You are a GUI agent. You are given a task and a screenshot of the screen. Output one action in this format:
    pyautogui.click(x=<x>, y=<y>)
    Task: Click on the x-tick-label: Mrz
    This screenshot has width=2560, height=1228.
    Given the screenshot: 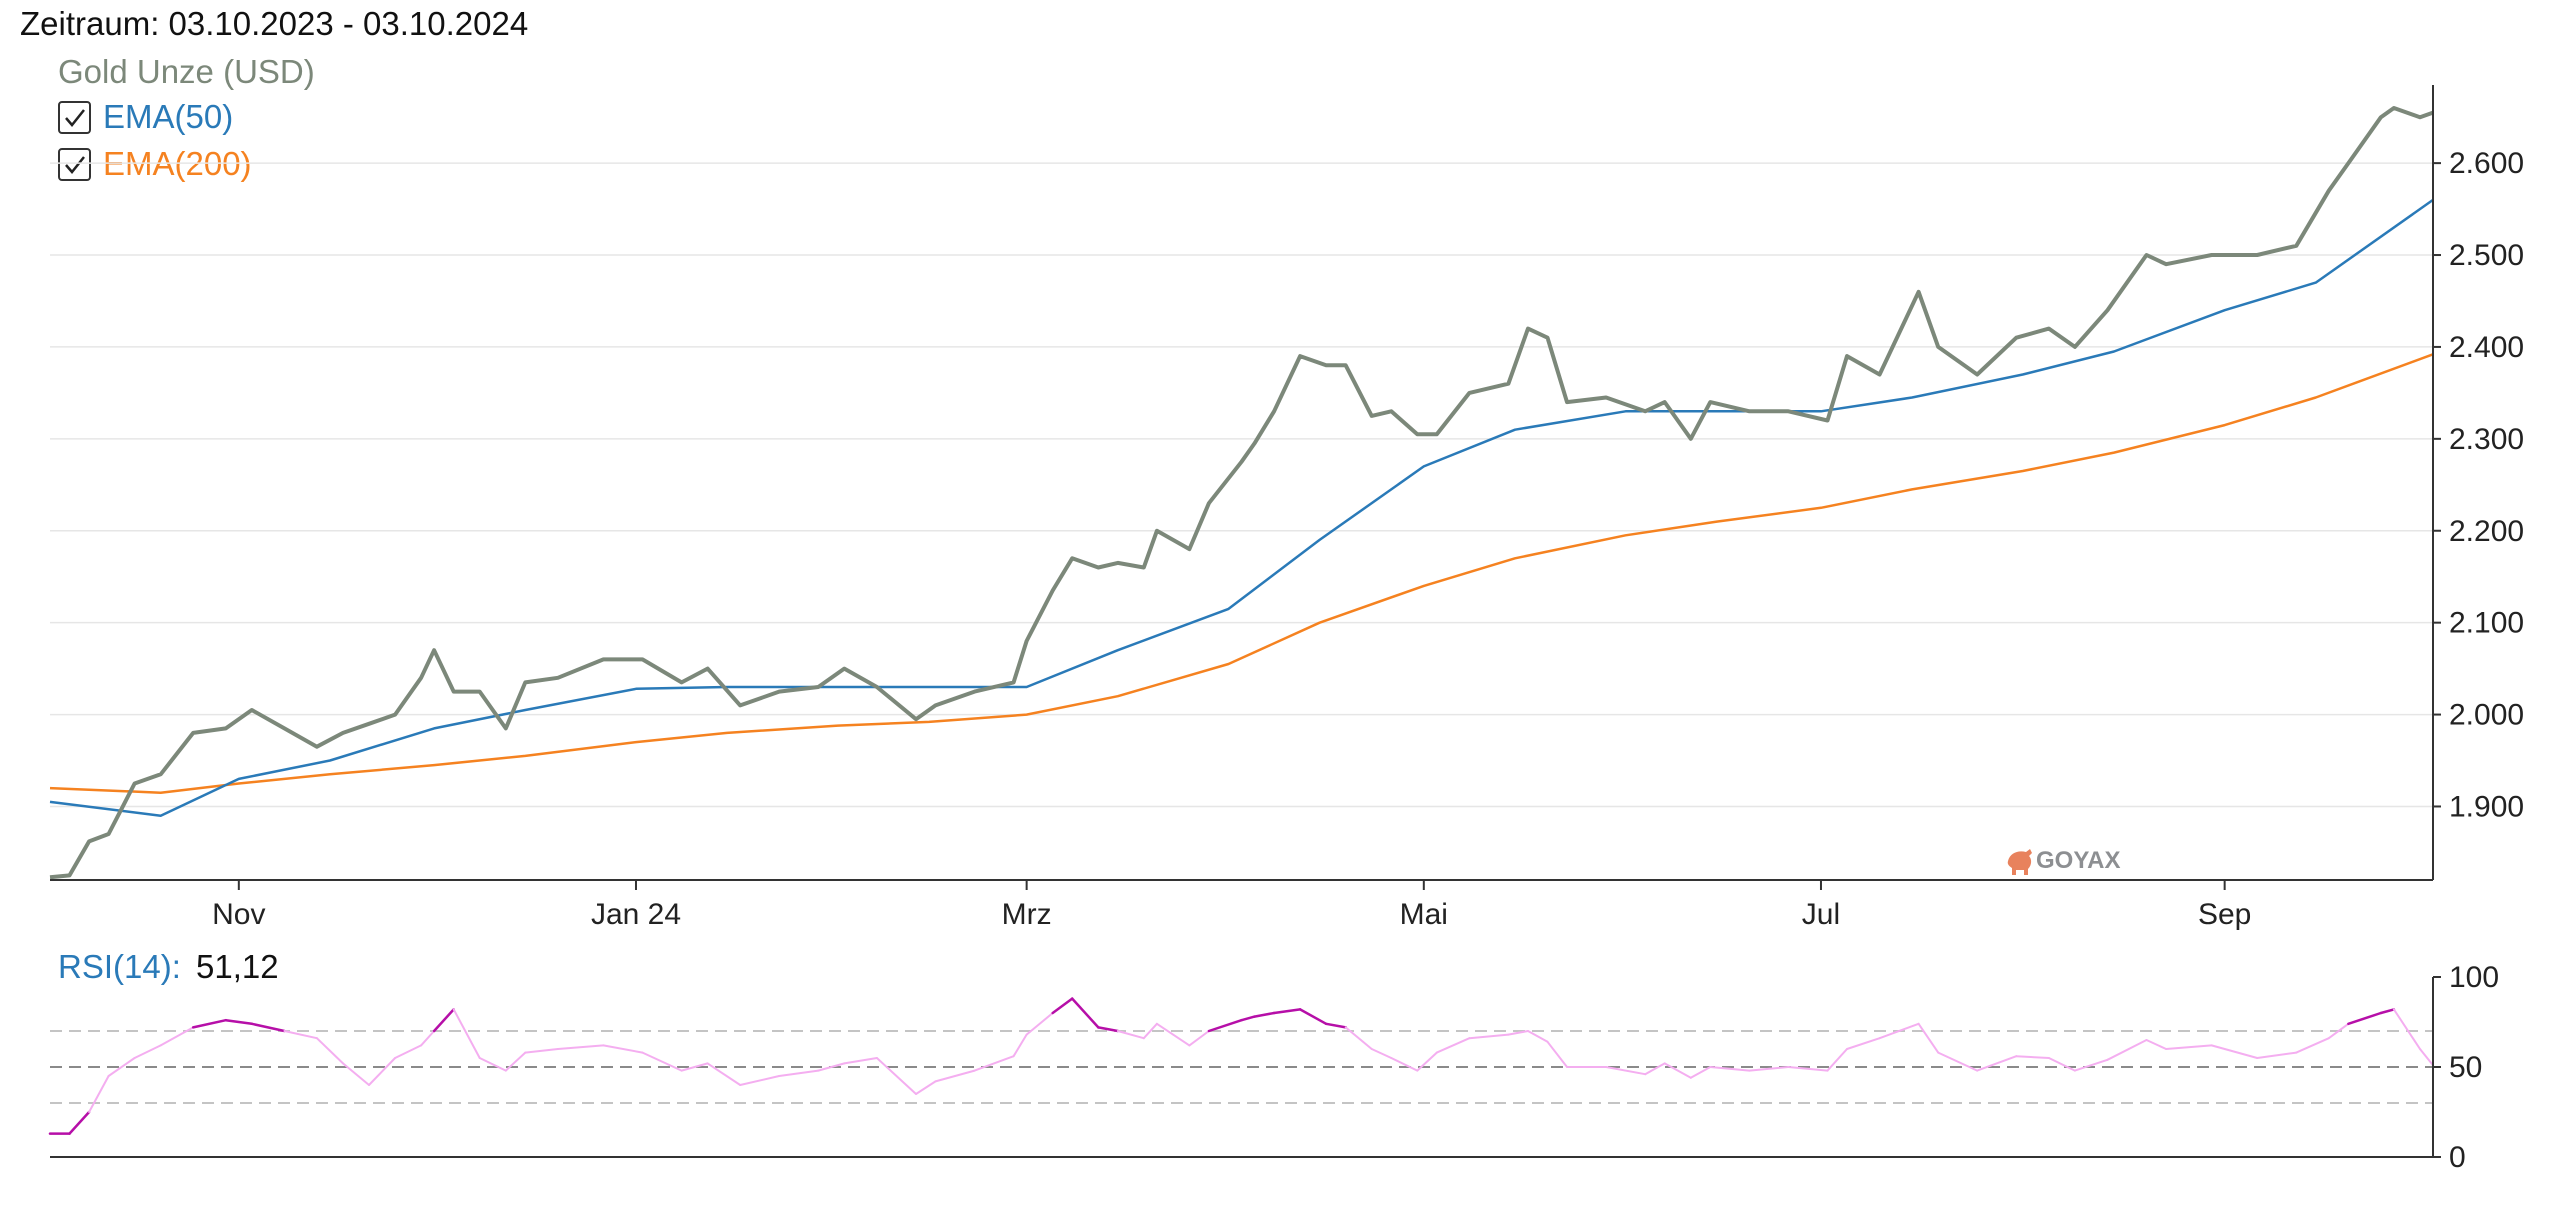 What is the action you would take?
    pyautogui.click(x=1027, y=914)
    